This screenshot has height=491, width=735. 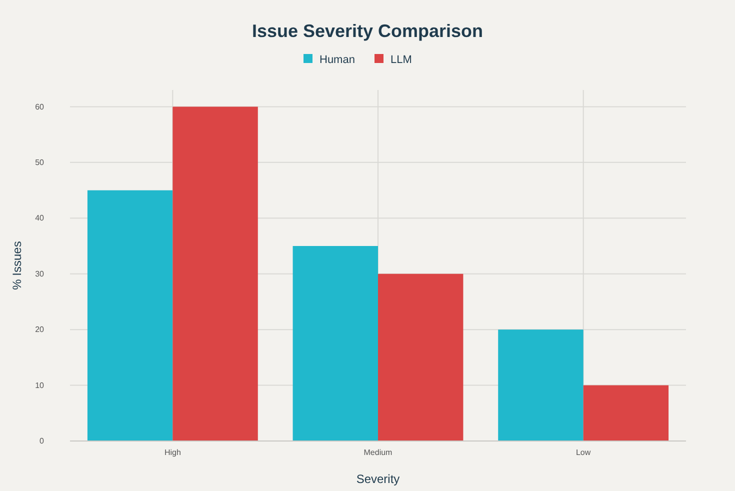 I want to click on y-tick-label: 0, so click(x=42, y=441).